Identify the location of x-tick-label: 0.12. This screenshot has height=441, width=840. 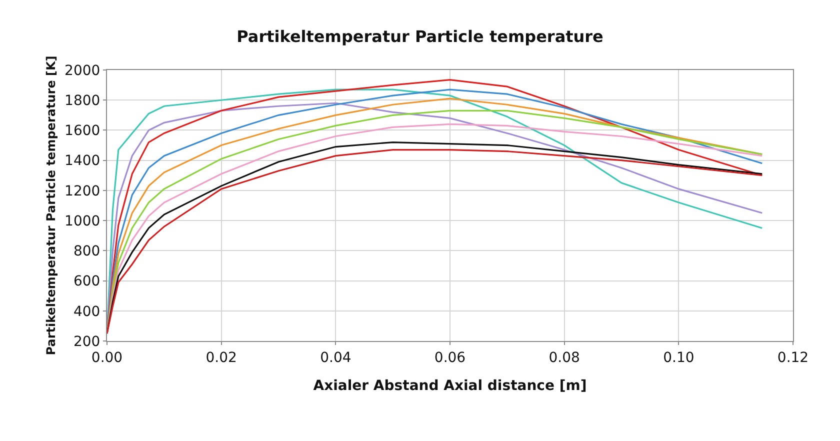
(793, 358).